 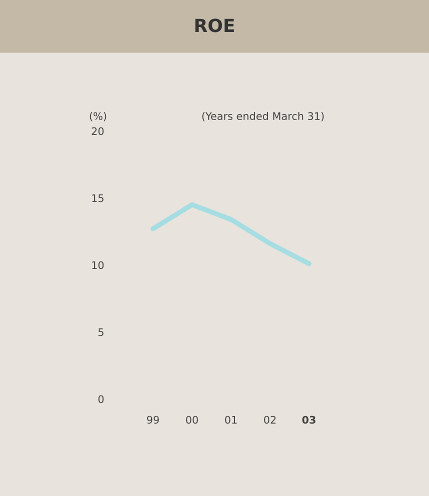 I want to click on y-tick-label: 15, so click(x=98, y=198).